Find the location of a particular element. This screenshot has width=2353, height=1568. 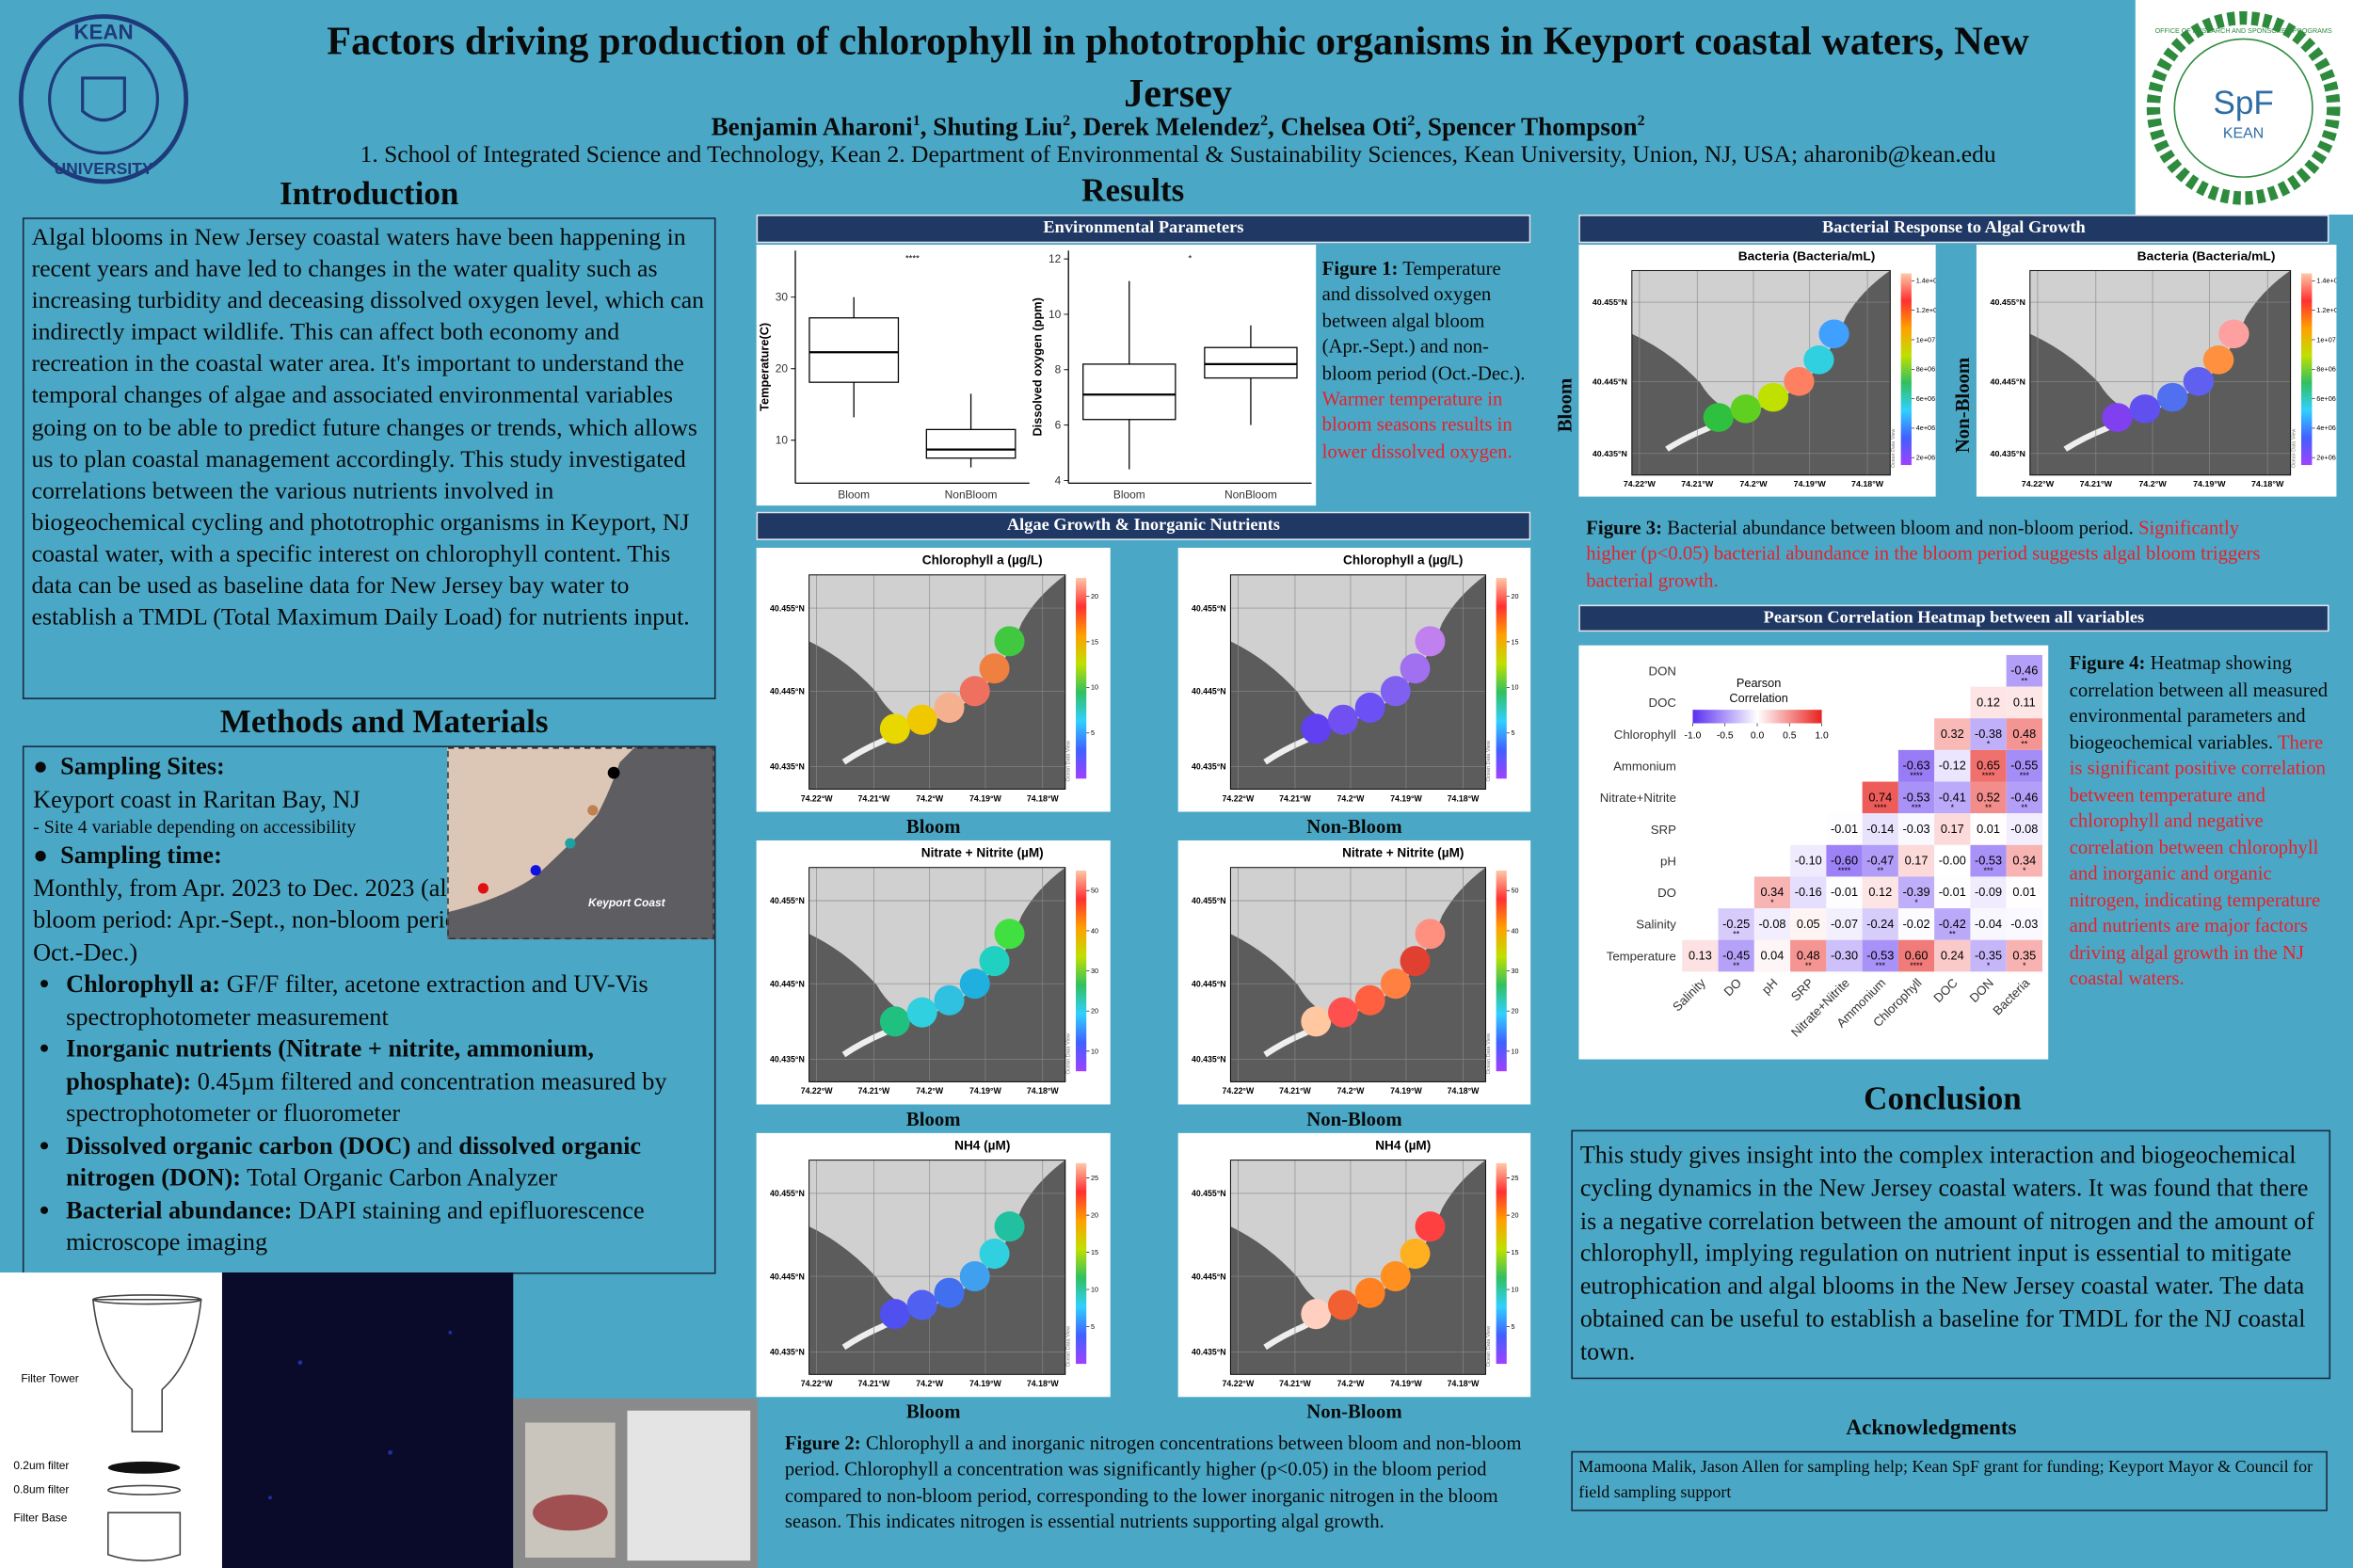

colorbar-tick-label: 40 is located at coordinates (1095, 930).